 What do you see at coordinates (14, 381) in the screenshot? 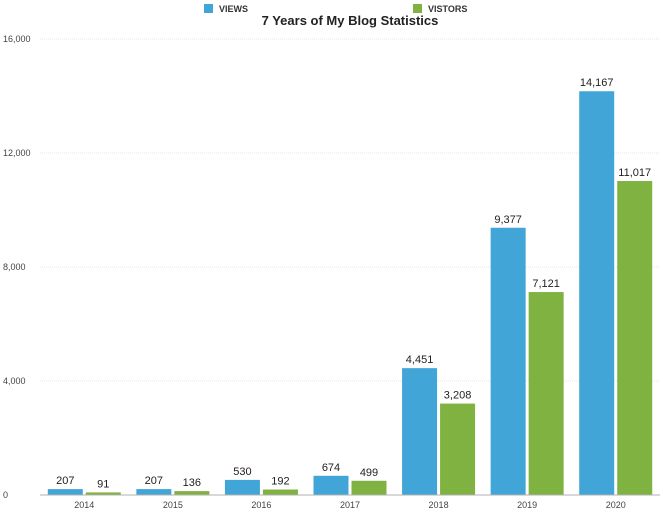
I see `y-tick-label: 4,000` at bounding box center [14, 381].